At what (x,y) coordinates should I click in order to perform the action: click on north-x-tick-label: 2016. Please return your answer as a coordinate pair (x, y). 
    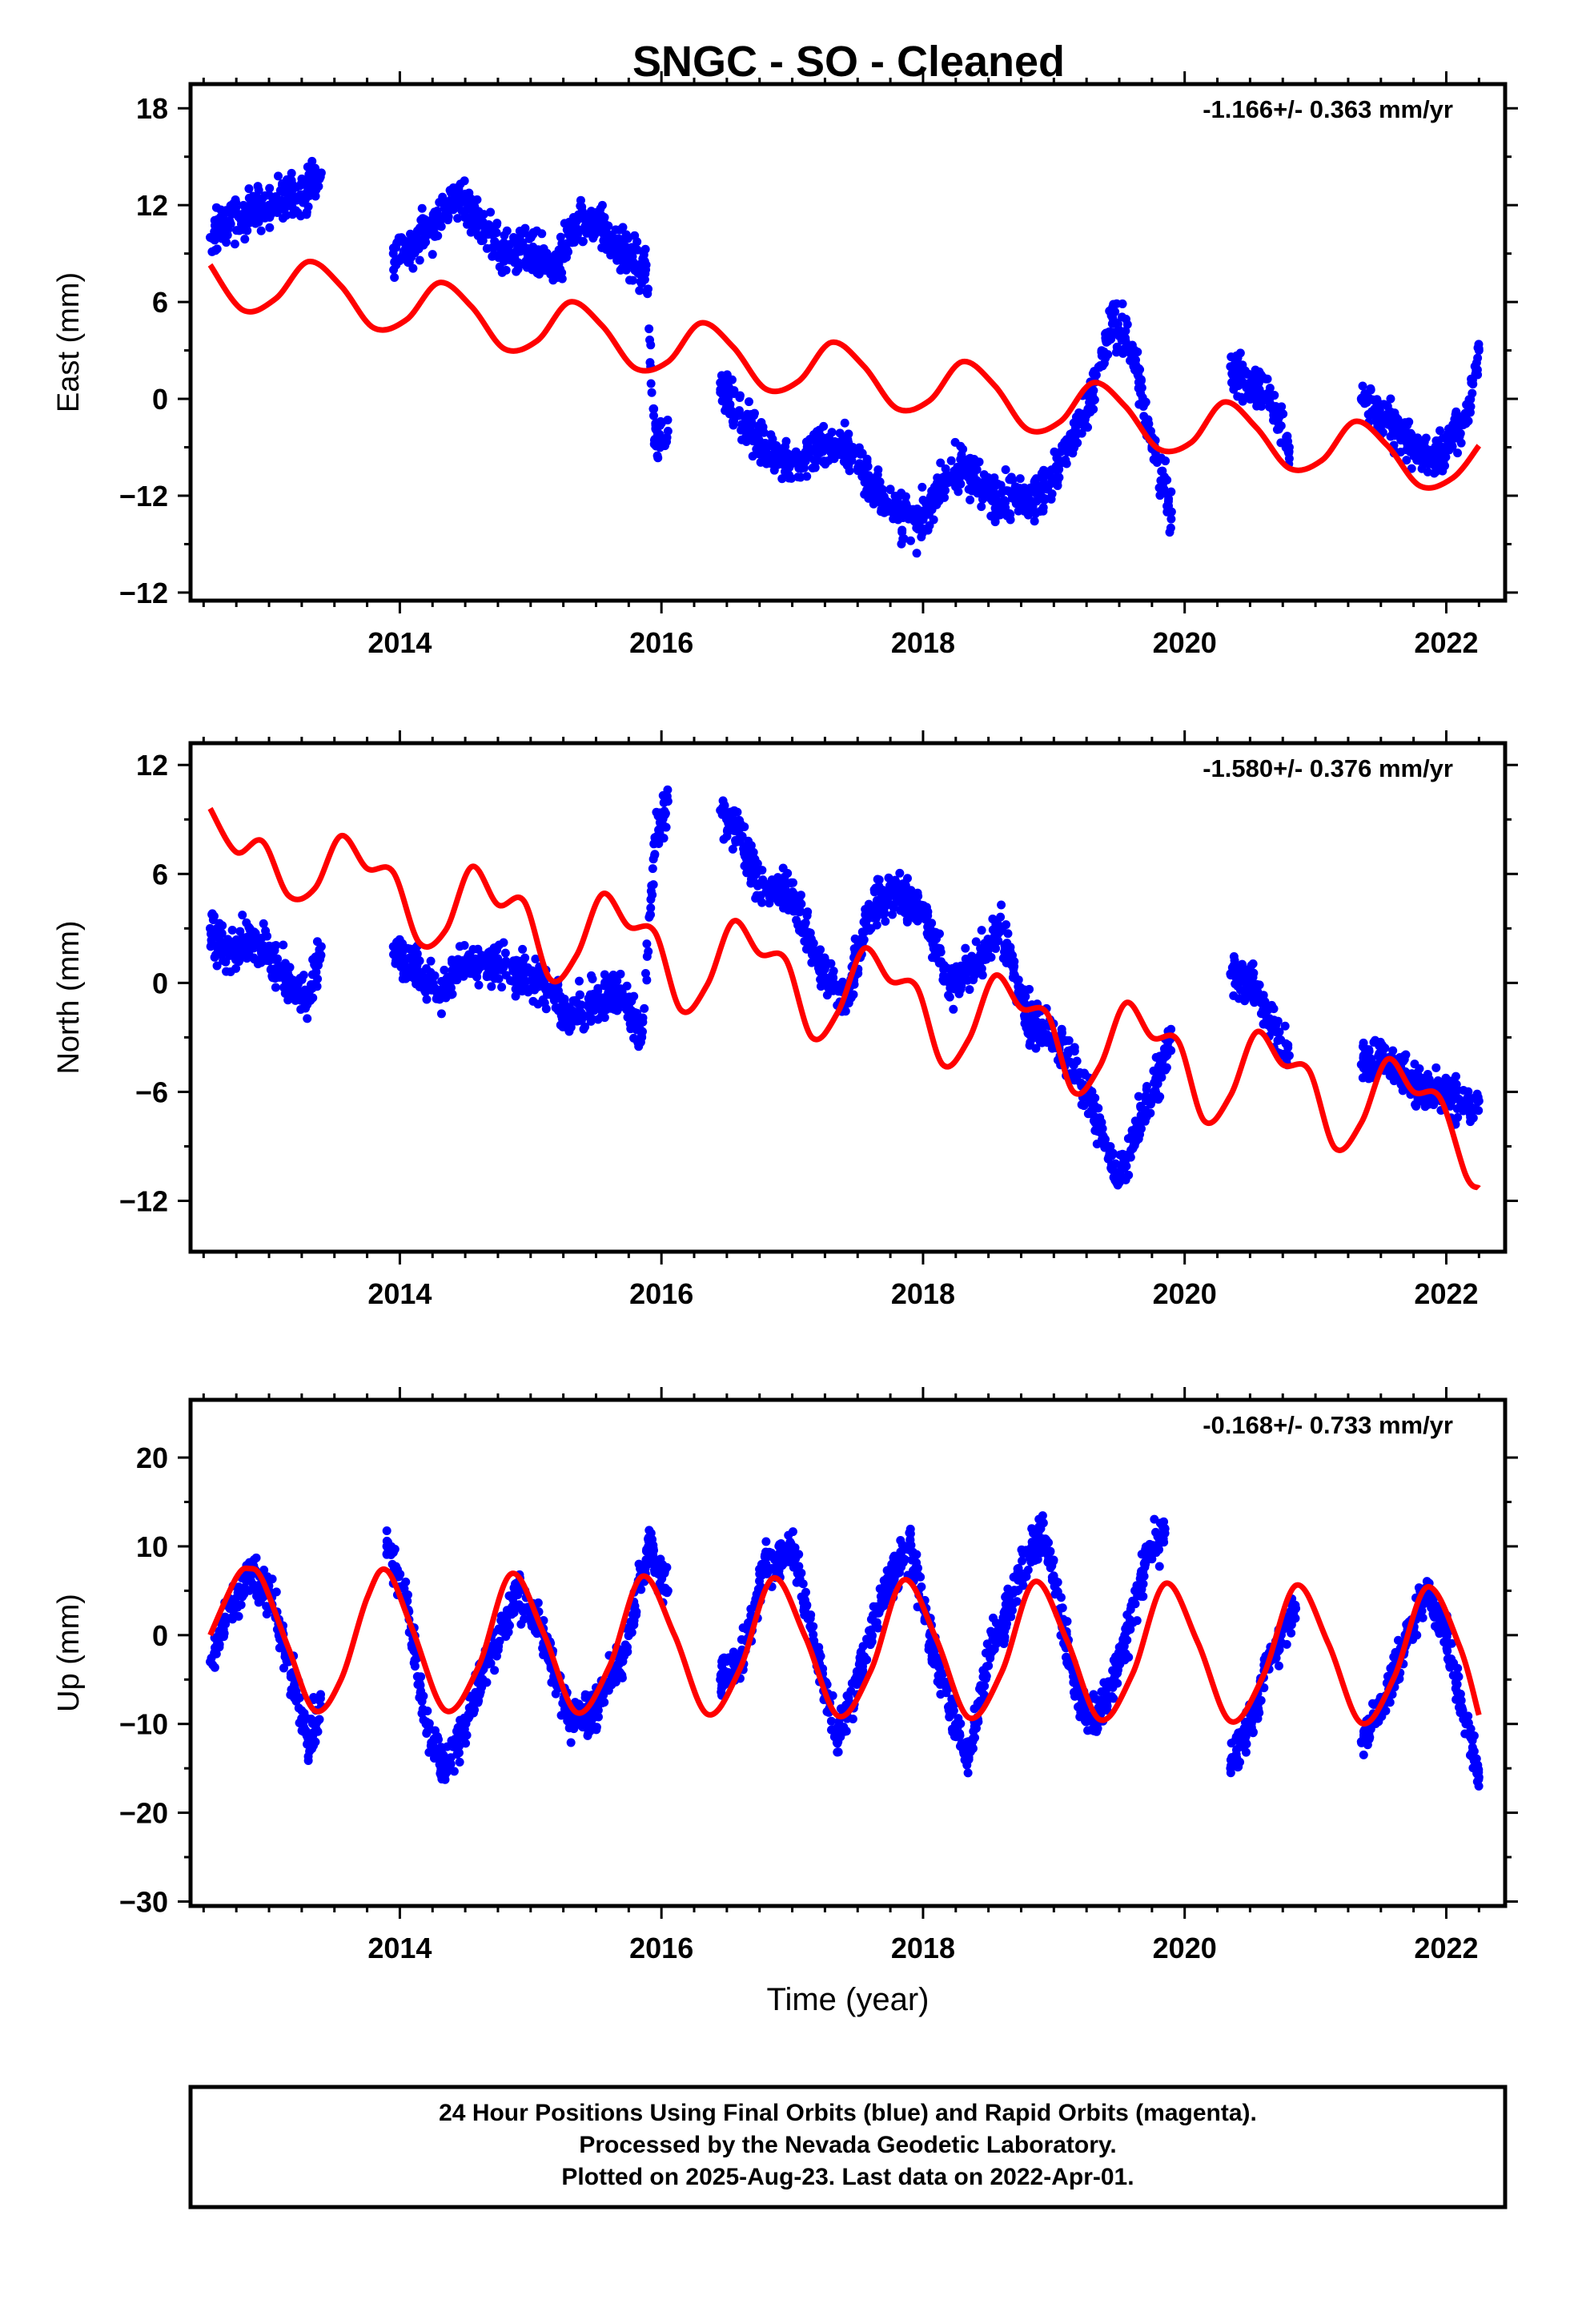
    Looking at the image, I should click on (661, 1294).